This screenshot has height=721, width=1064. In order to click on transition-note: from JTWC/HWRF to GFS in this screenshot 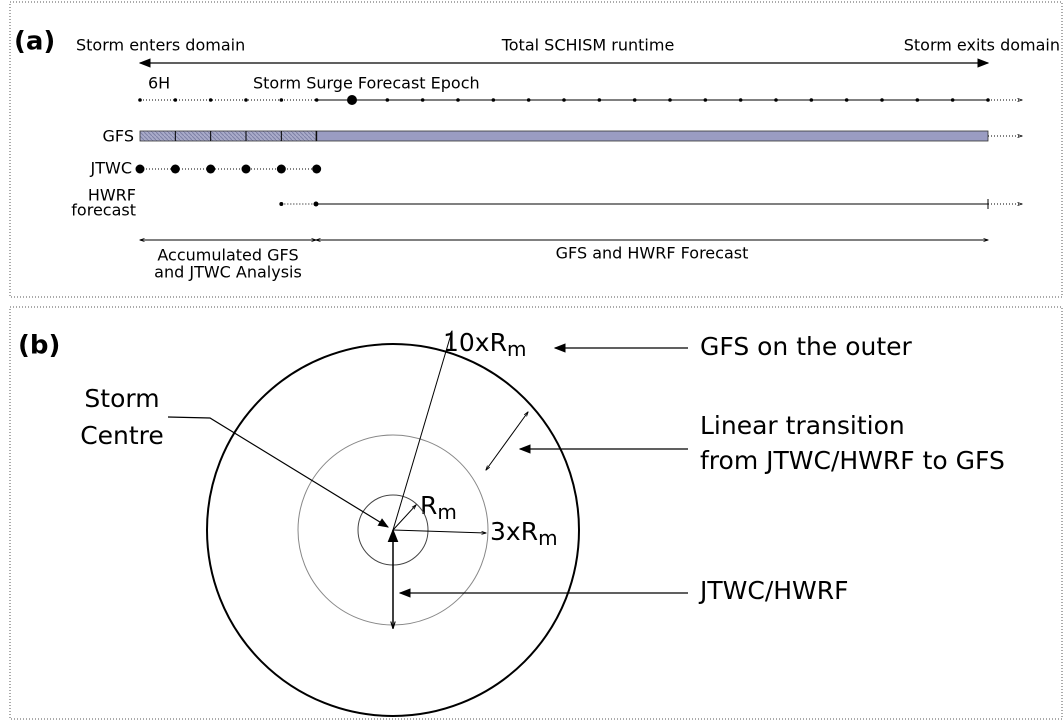, I will do `click(852, 460)`.